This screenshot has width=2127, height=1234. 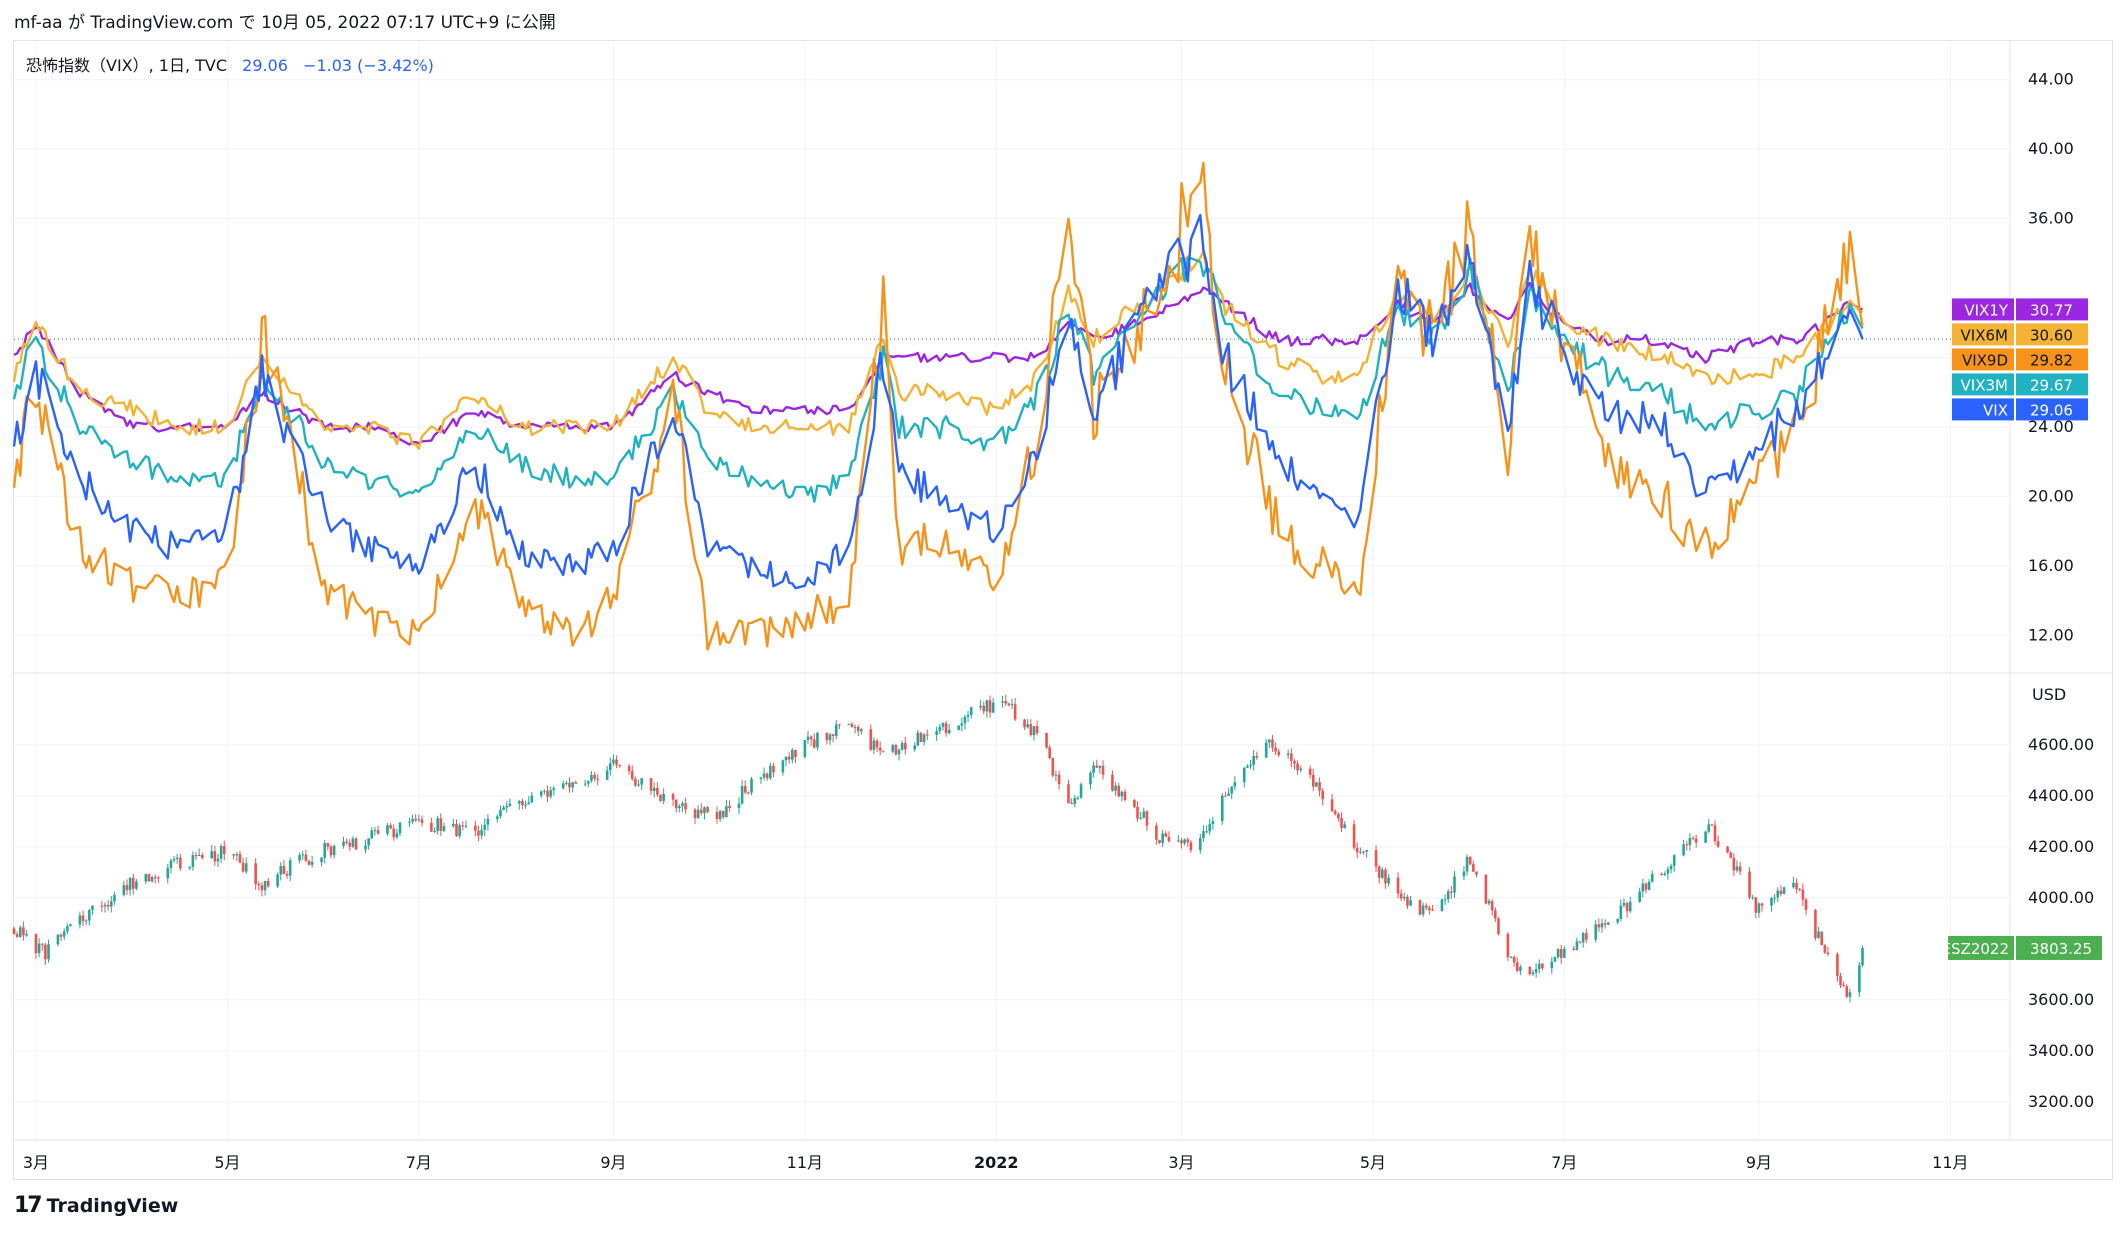 What do you see at coordinates (127, 65) in the screenshot?
I see `legend-symbol-name: 恐怖指数（VIX）, 1日, TVC` at bounding box center [127, 65].